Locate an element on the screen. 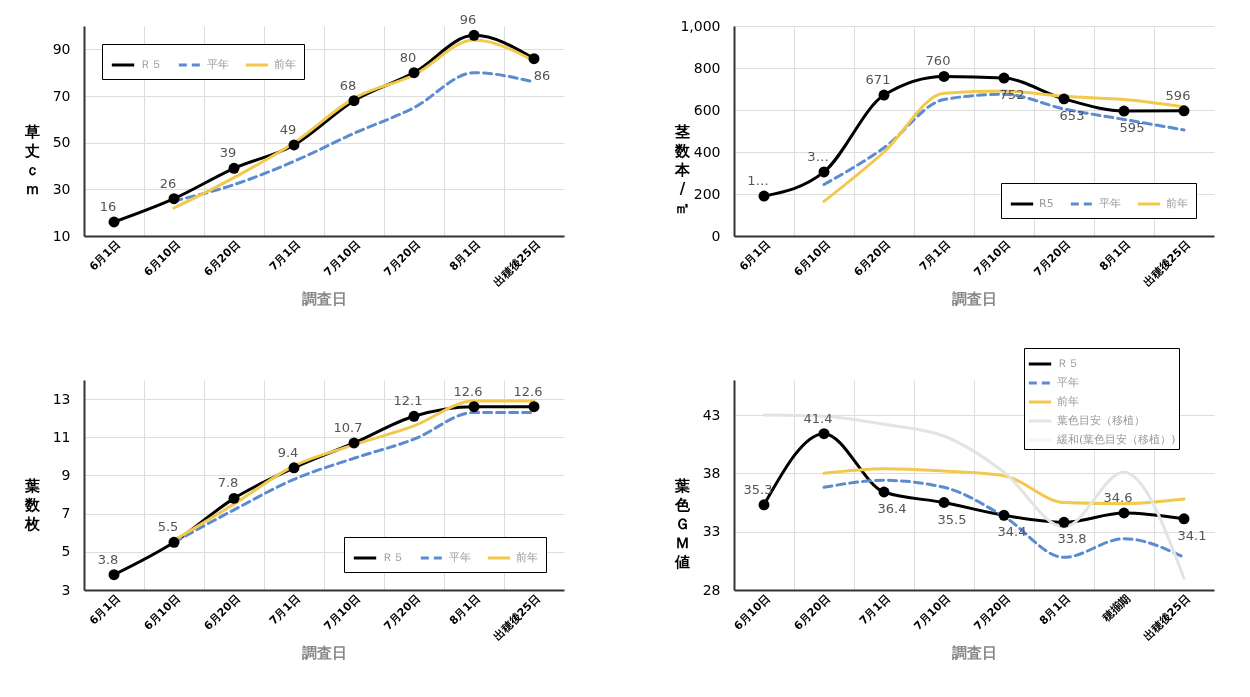  data-label: 3.8 is located at coordinates (108, 559).